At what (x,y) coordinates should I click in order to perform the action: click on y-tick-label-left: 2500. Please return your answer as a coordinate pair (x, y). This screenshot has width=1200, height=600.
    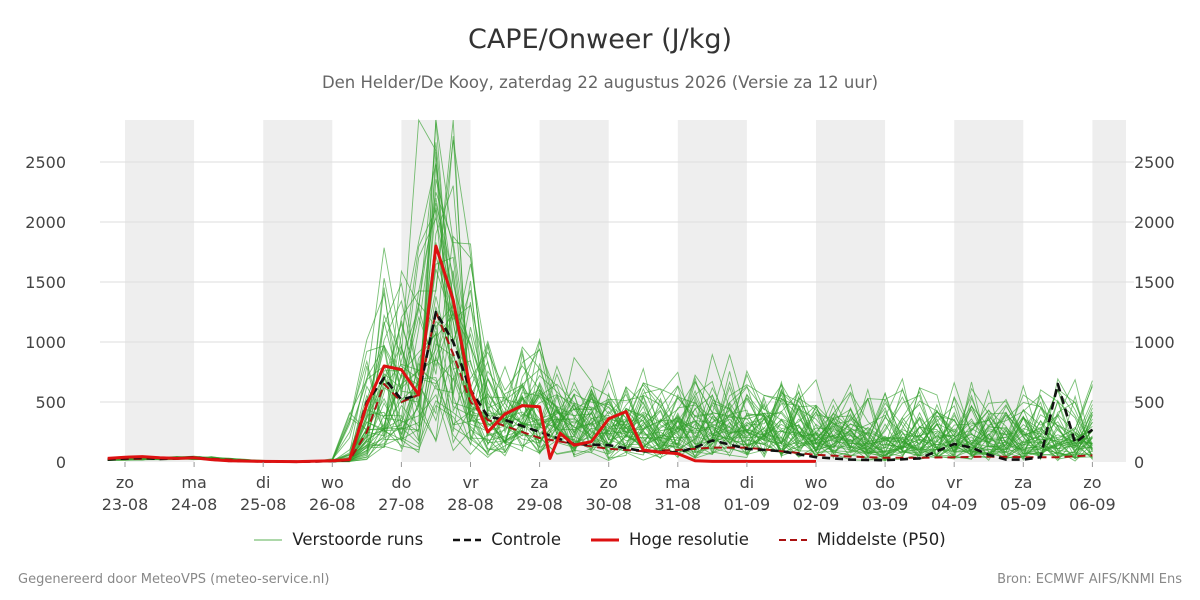
    Looking at the image, I should click on (45, 162).